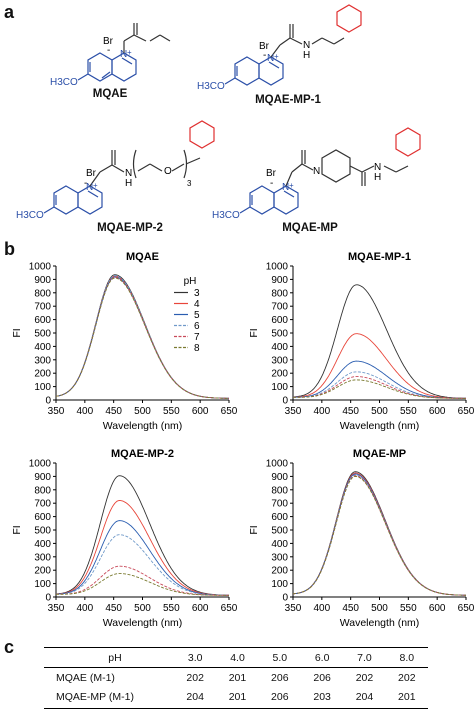 The image size is (474, 724). I want to click on mqae-mp-2-structure, so click(129, 167).